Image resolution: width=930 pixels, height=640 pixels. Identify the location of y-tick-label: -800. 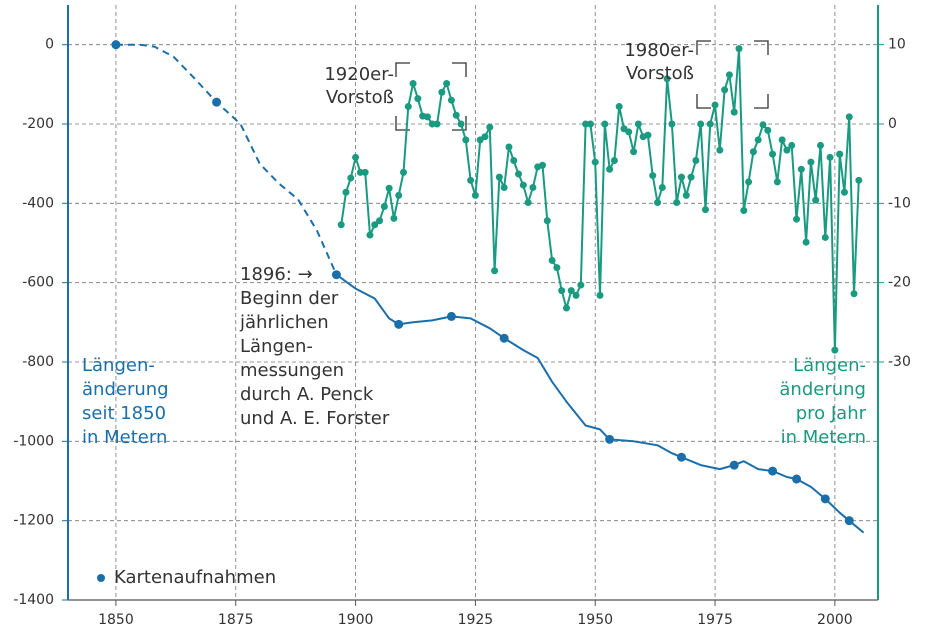
(38, 362).